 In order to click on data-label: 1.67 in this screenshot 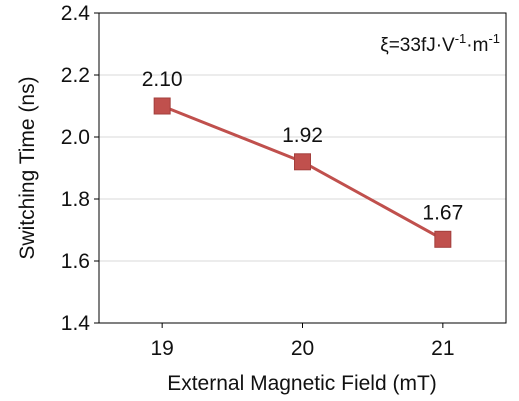, I will do `click(442, 212)`.